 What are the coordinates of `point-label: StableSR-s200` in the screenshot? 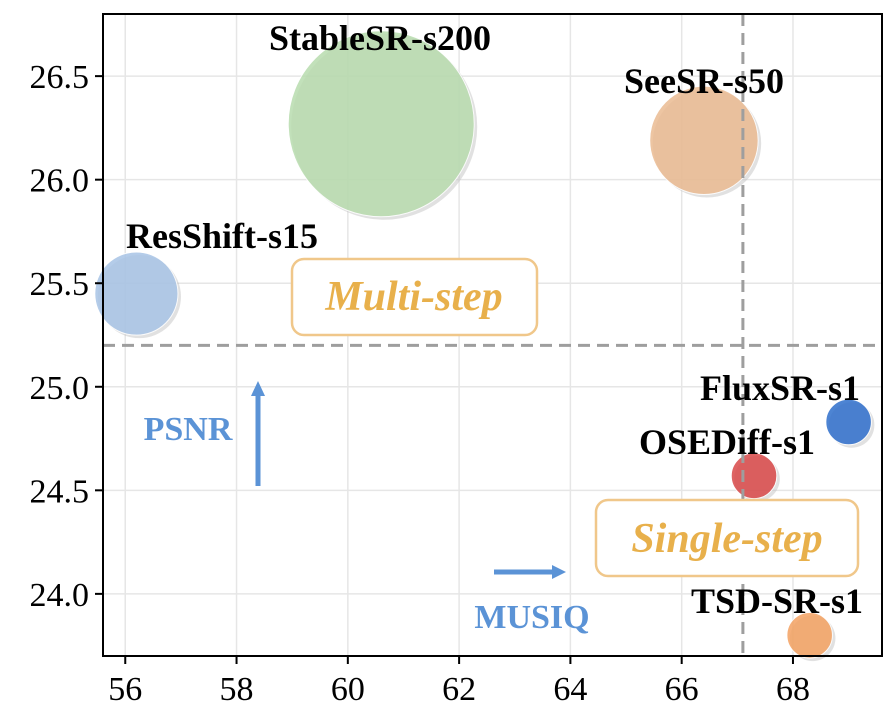 It's located at (380, 38).